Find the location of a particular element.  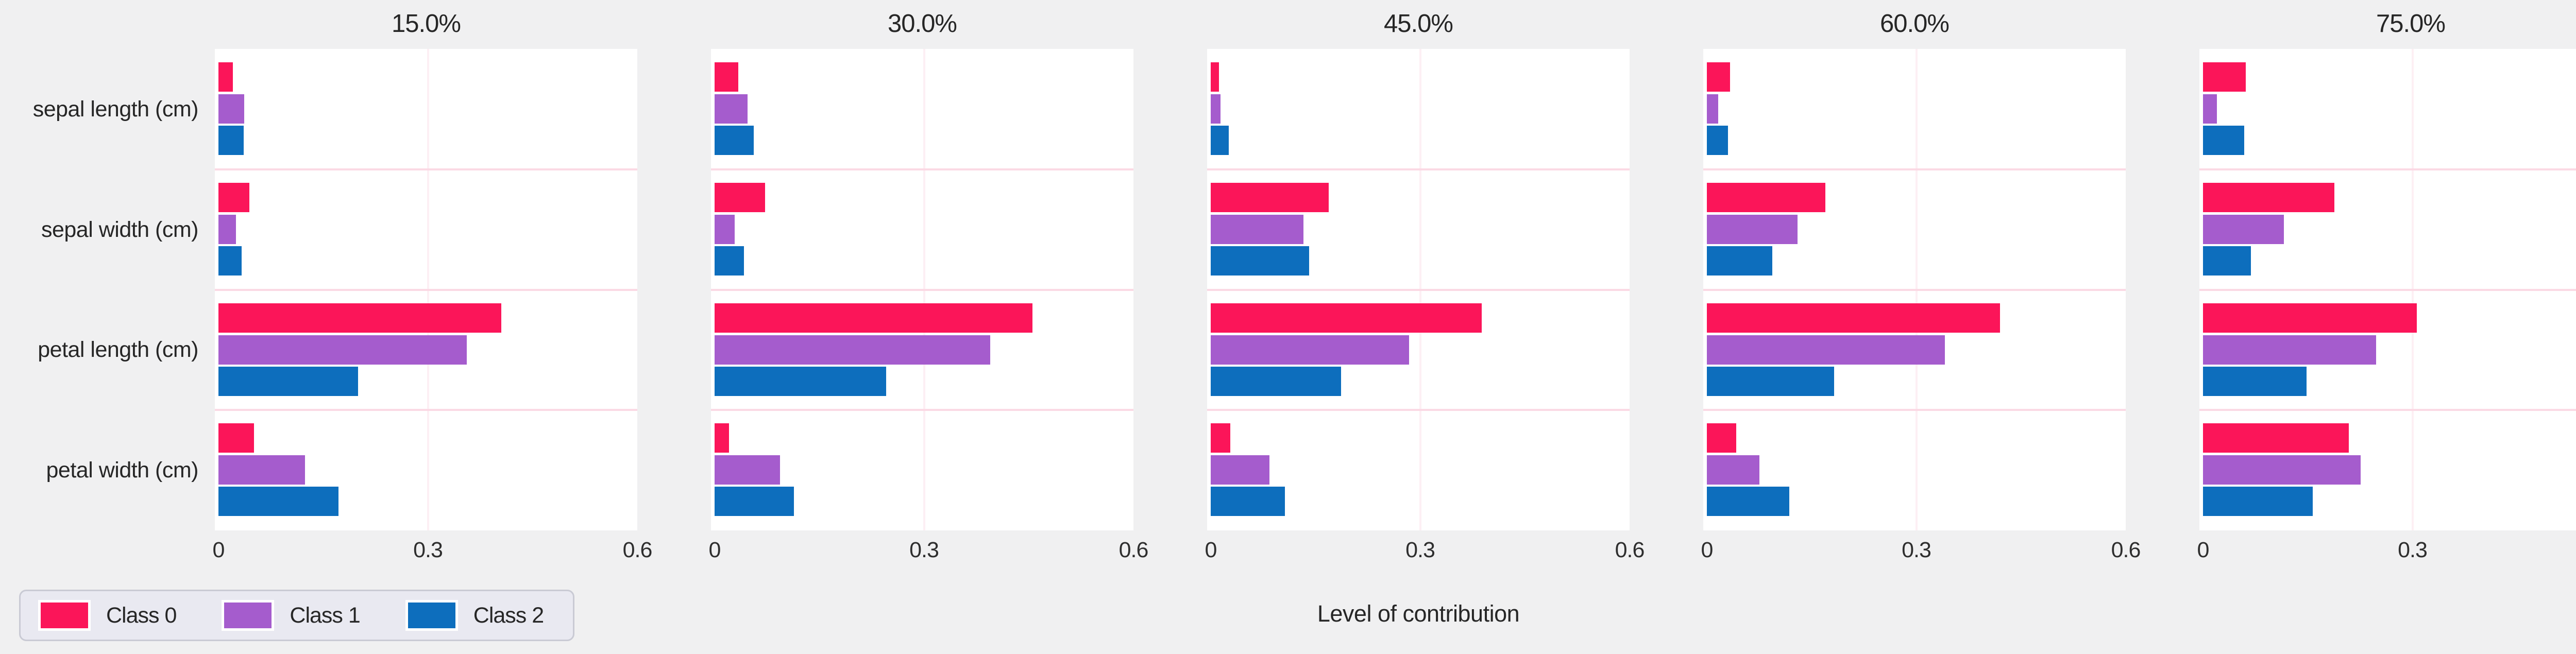

y-tick-label: petal length (cm) is located at coordinates (118, 350).